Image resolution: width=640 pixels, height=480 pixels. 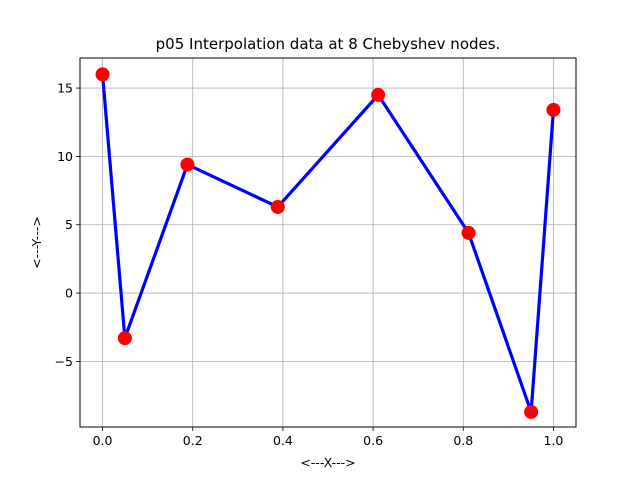 I want to click on y-axis-label: <---Y--->, so click(x=36, y=242).